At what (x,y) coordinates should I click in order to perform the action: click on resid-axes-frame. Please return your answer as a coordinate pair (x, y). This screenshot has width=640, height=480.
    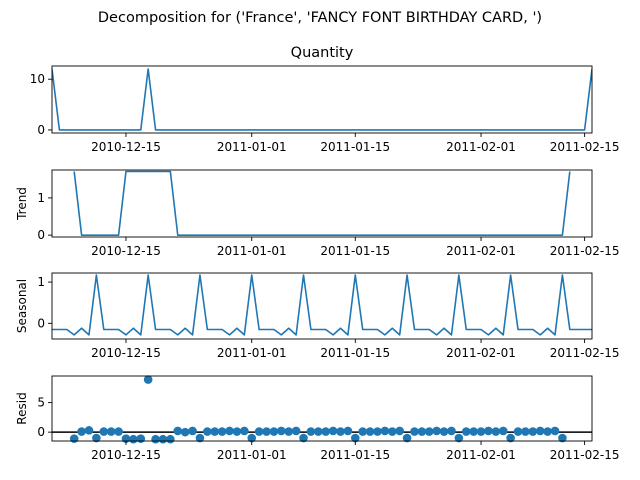
    Looking at the image, I should click on (322, 408).